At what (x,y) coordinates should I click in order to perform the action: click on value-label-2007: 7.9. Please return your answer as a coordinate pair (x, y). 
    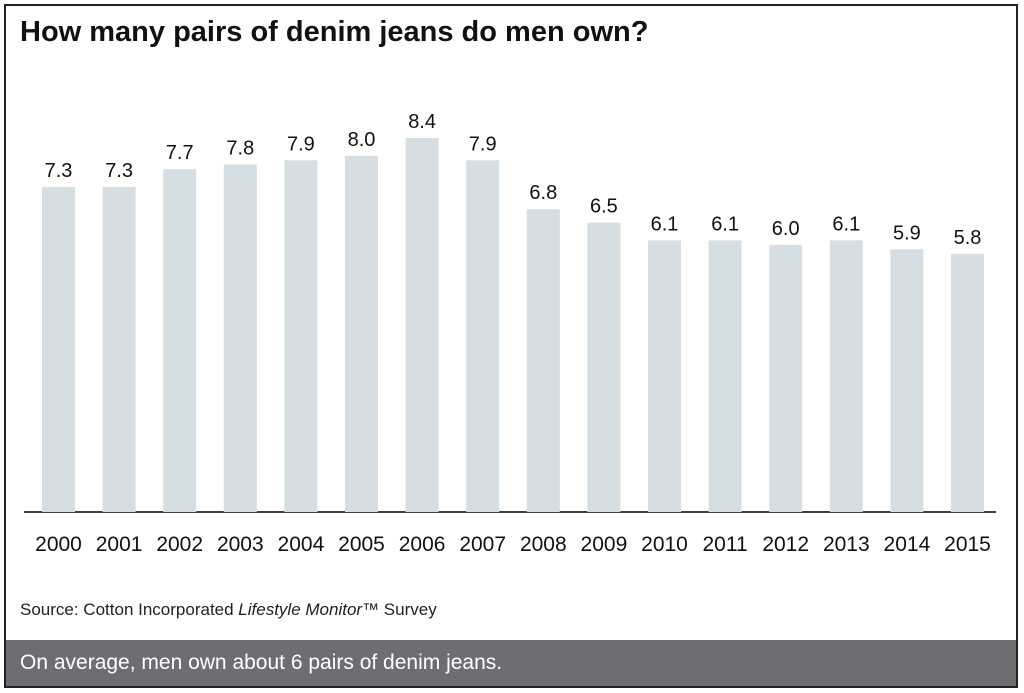
    Looking at the image, I should click on (483, 144).